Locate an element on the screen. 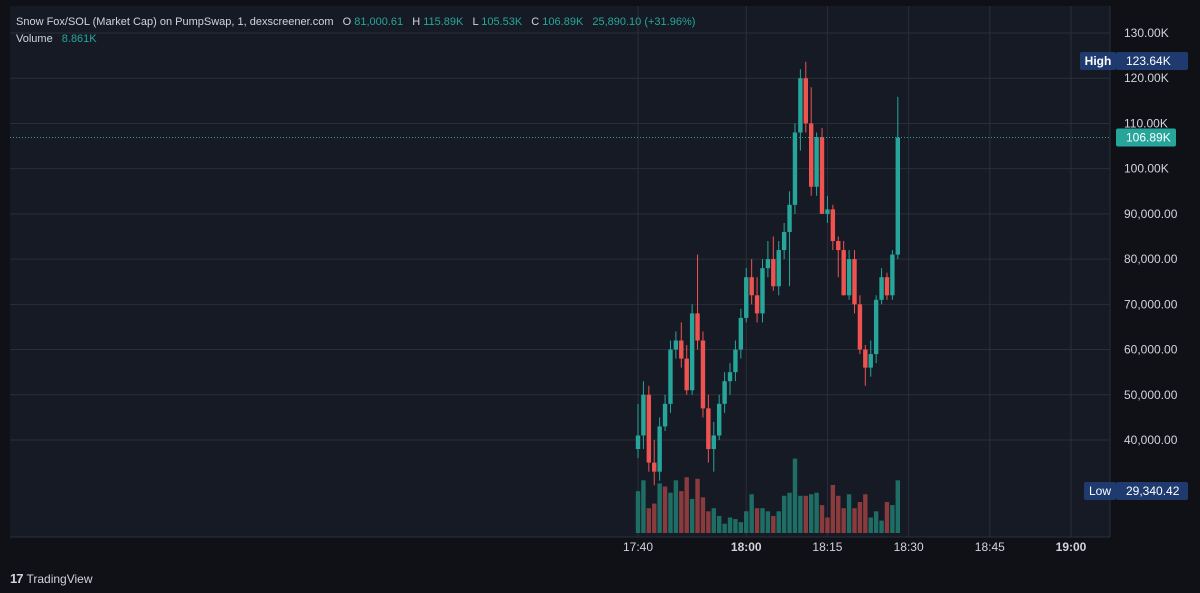 This screenshot has width=1200, height=593. low-label: L is located at coordinates (475, 22).